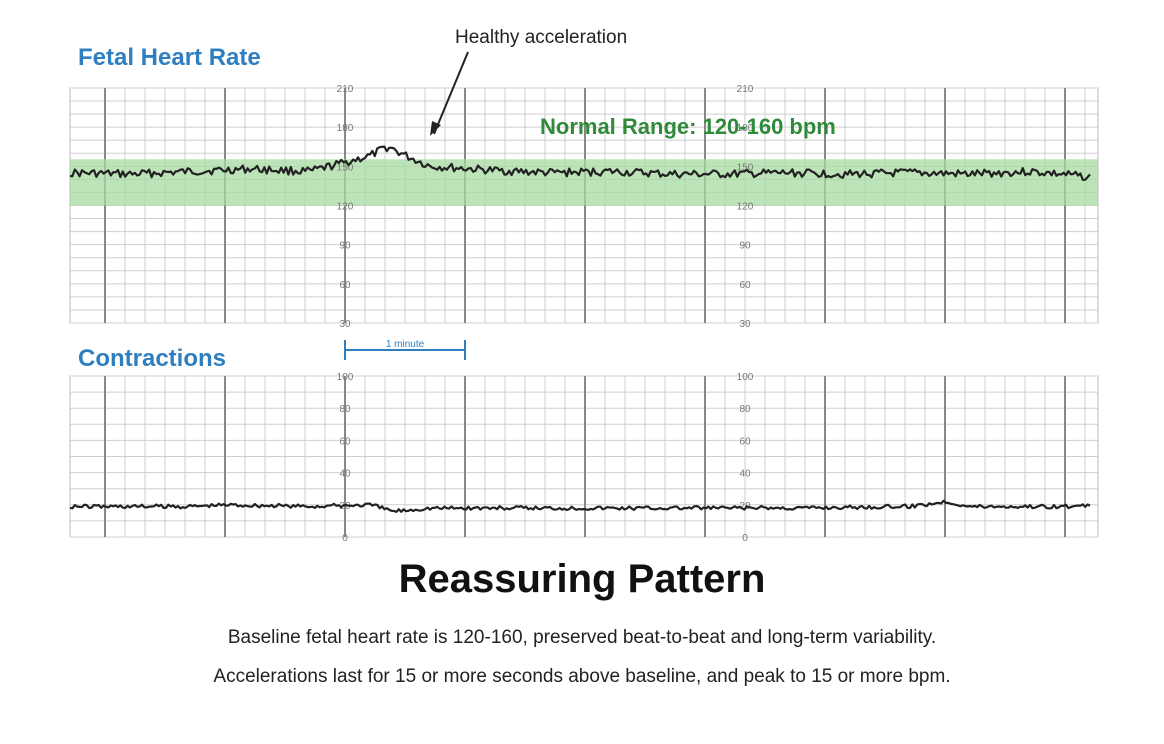 The image size is (1164, 744). Describe the element at coordinates (435, 128) in the screenshot. I see `annotation-arrowhead` at that location.